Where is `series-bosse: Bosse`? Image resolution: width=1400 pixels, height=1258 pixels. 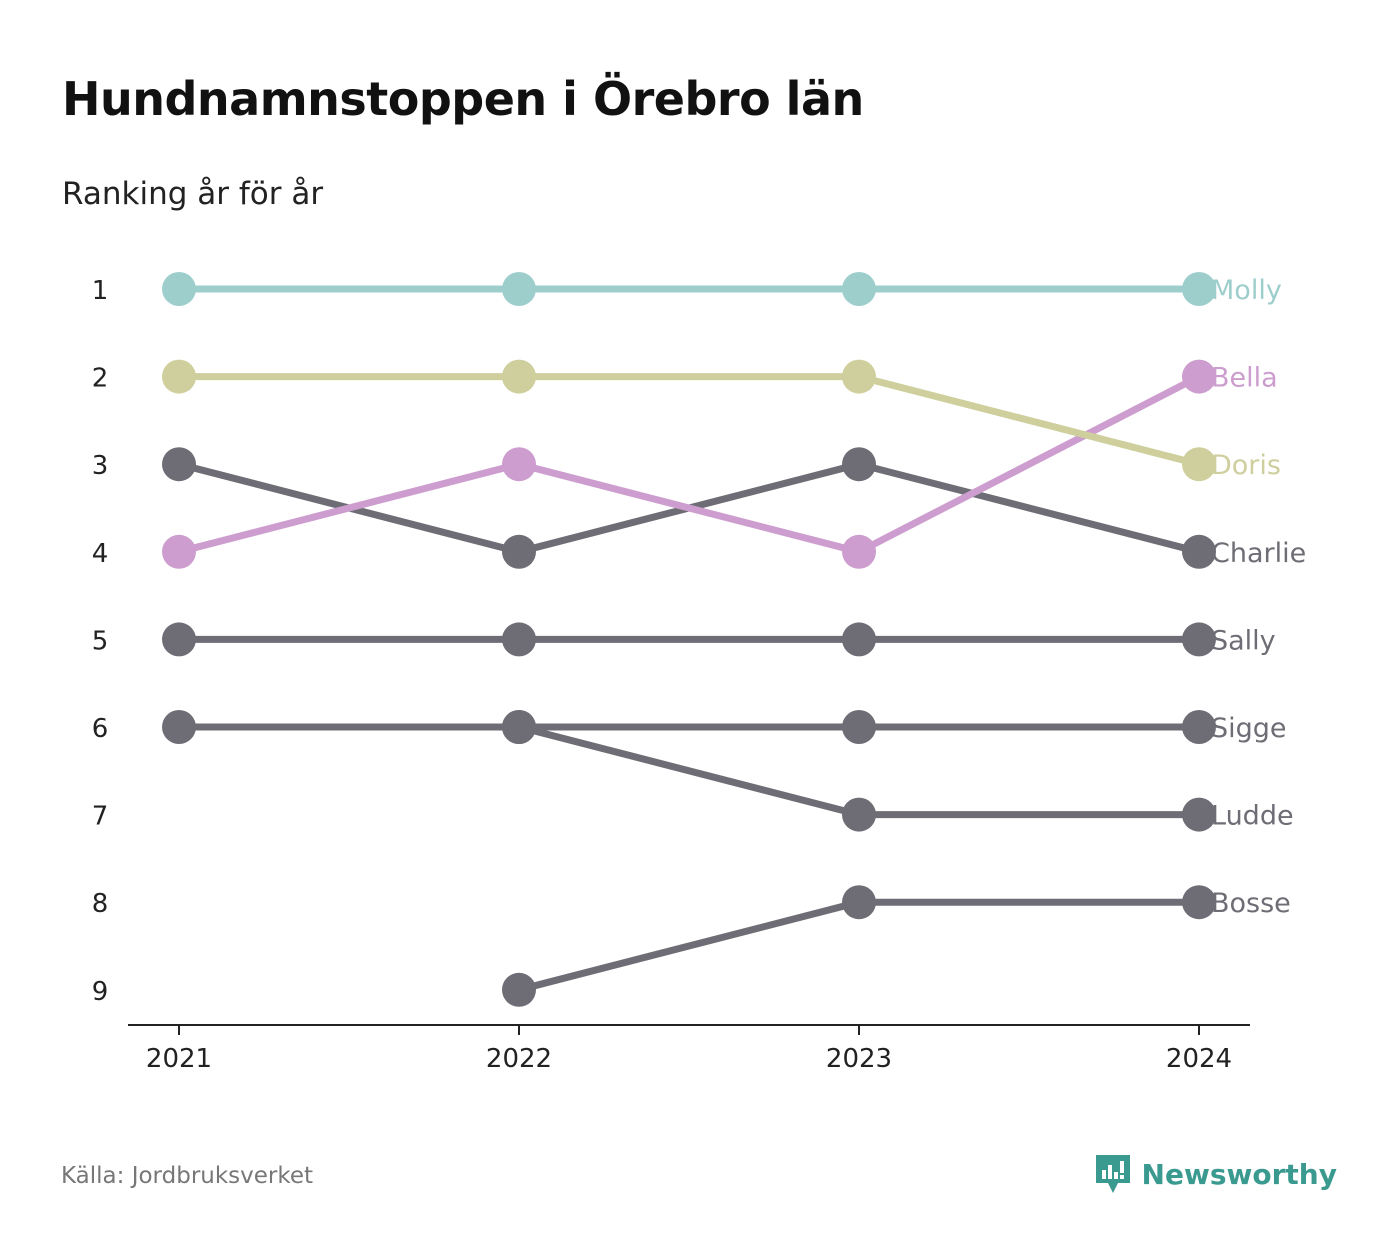 series-bosse: Bosse is located at coordinates (896, 946).